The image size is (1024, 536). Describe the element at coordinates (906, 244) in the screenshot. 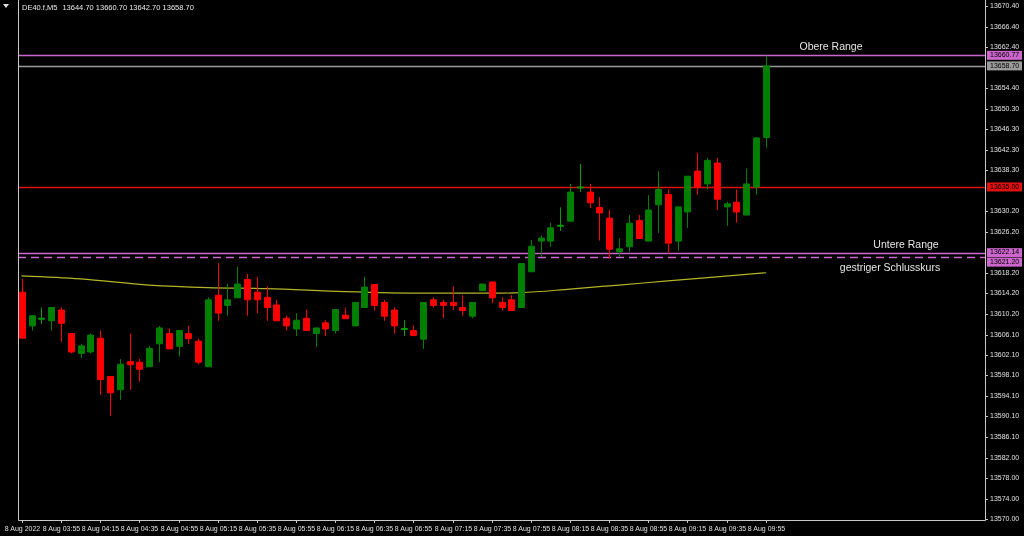

I see `annotation: Untere Range` at that location.